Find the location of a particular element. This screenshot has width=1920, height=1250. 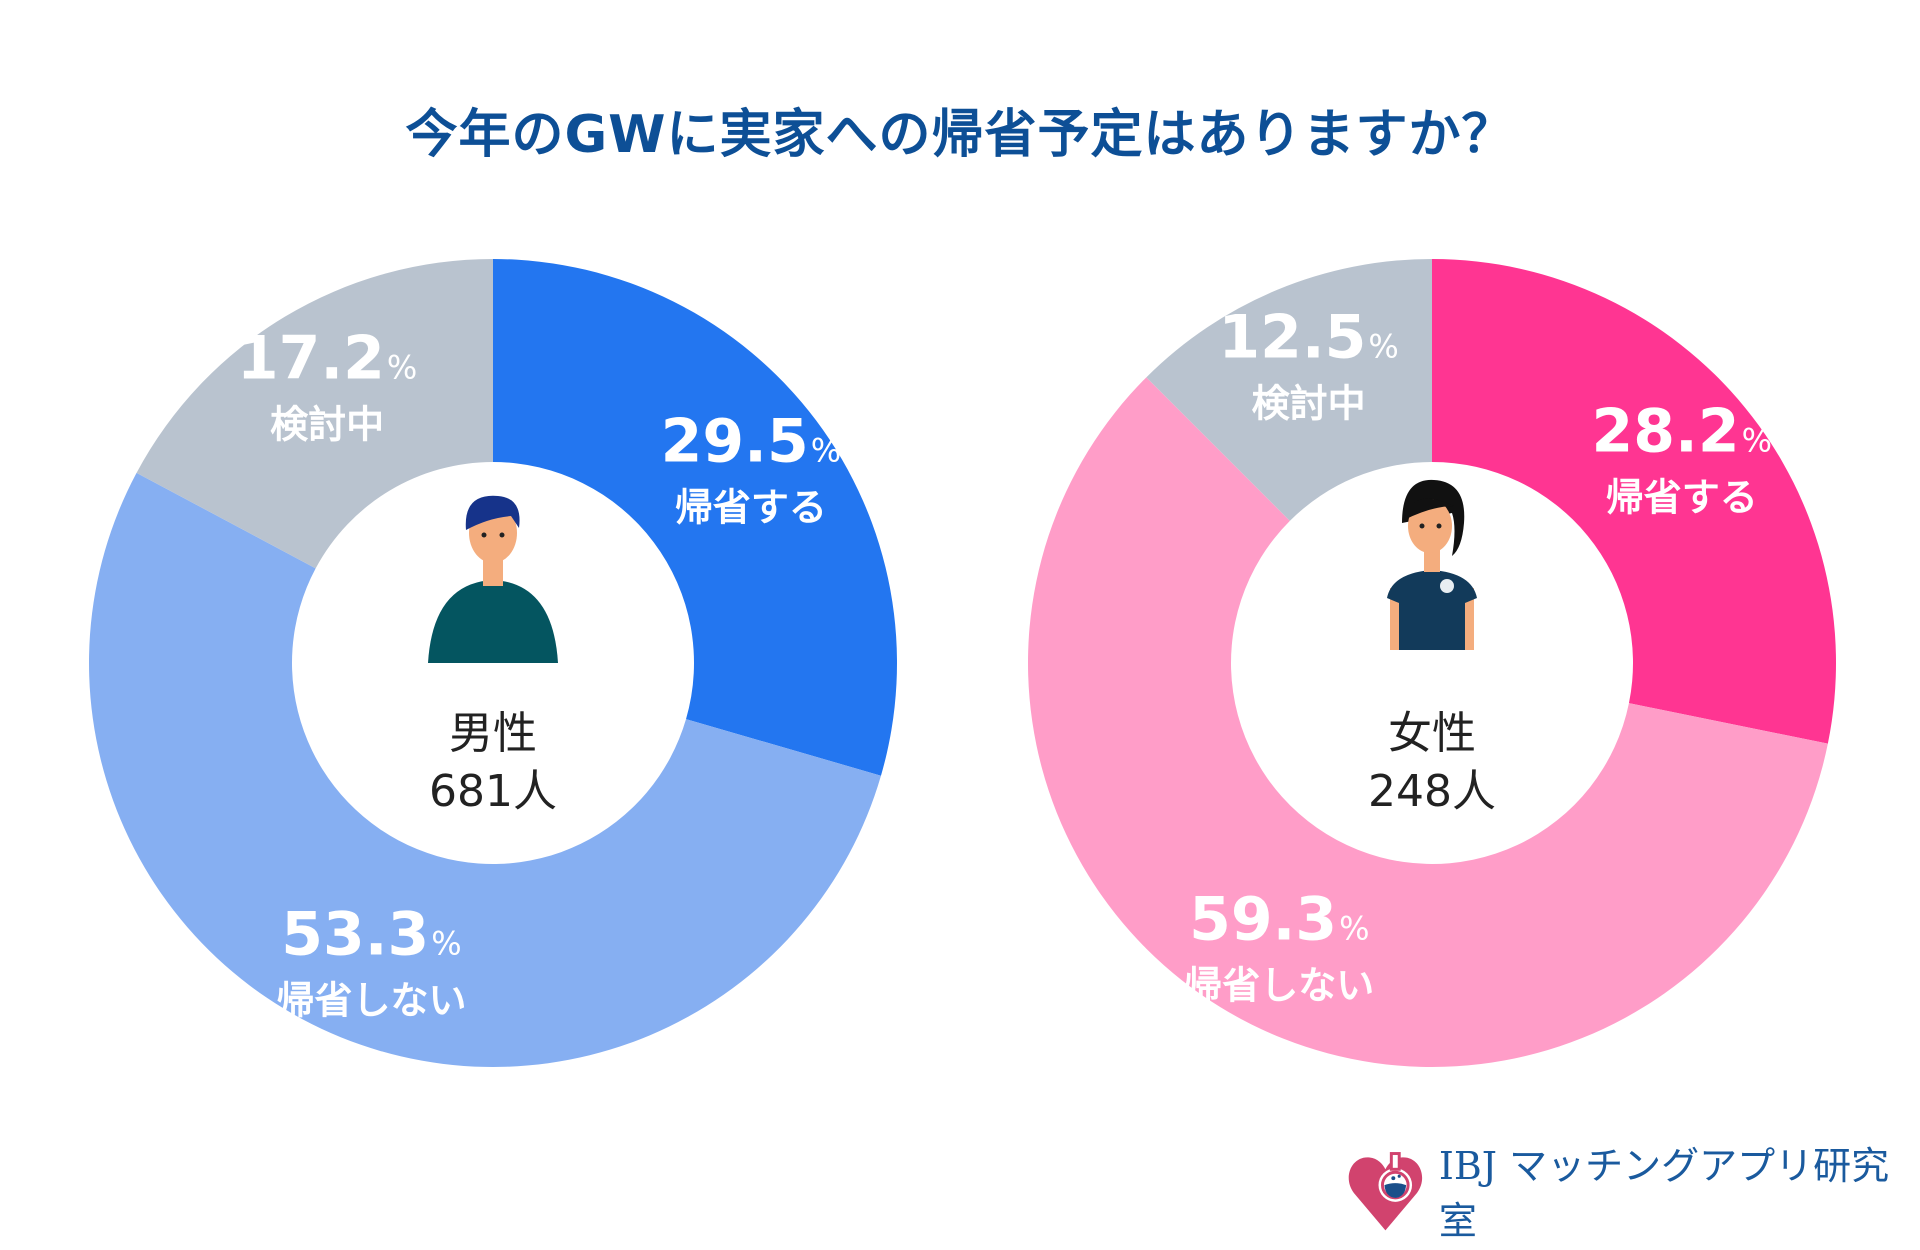

female-person-icon is located at coordinates (1432, 564).